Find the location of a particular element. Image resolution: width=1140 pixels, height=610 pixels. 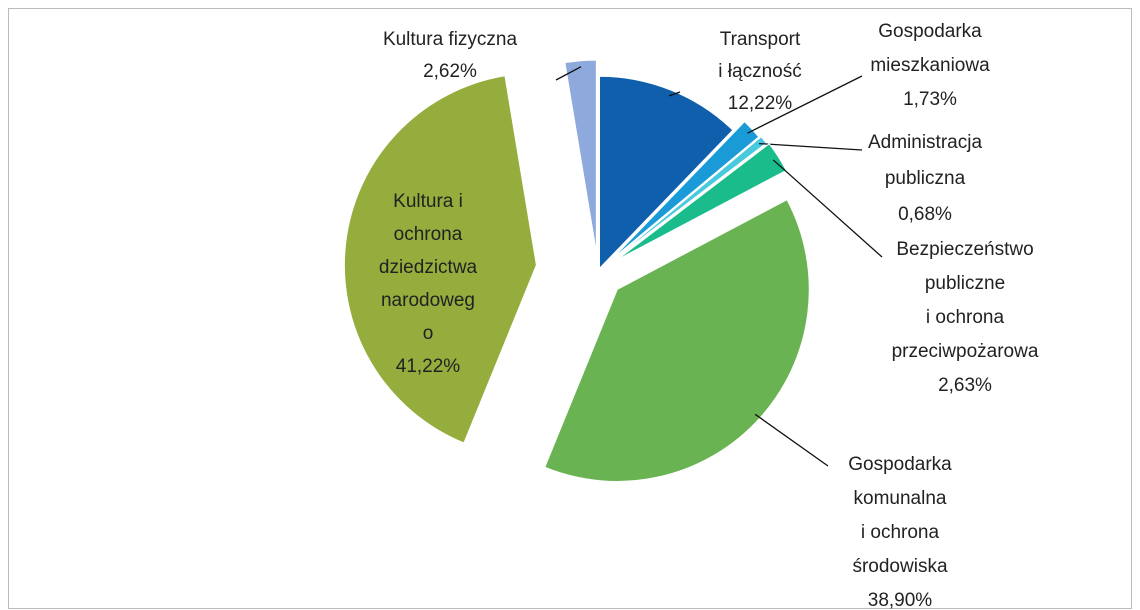

value-label: 1,73% is located at coordinates (930, 99).